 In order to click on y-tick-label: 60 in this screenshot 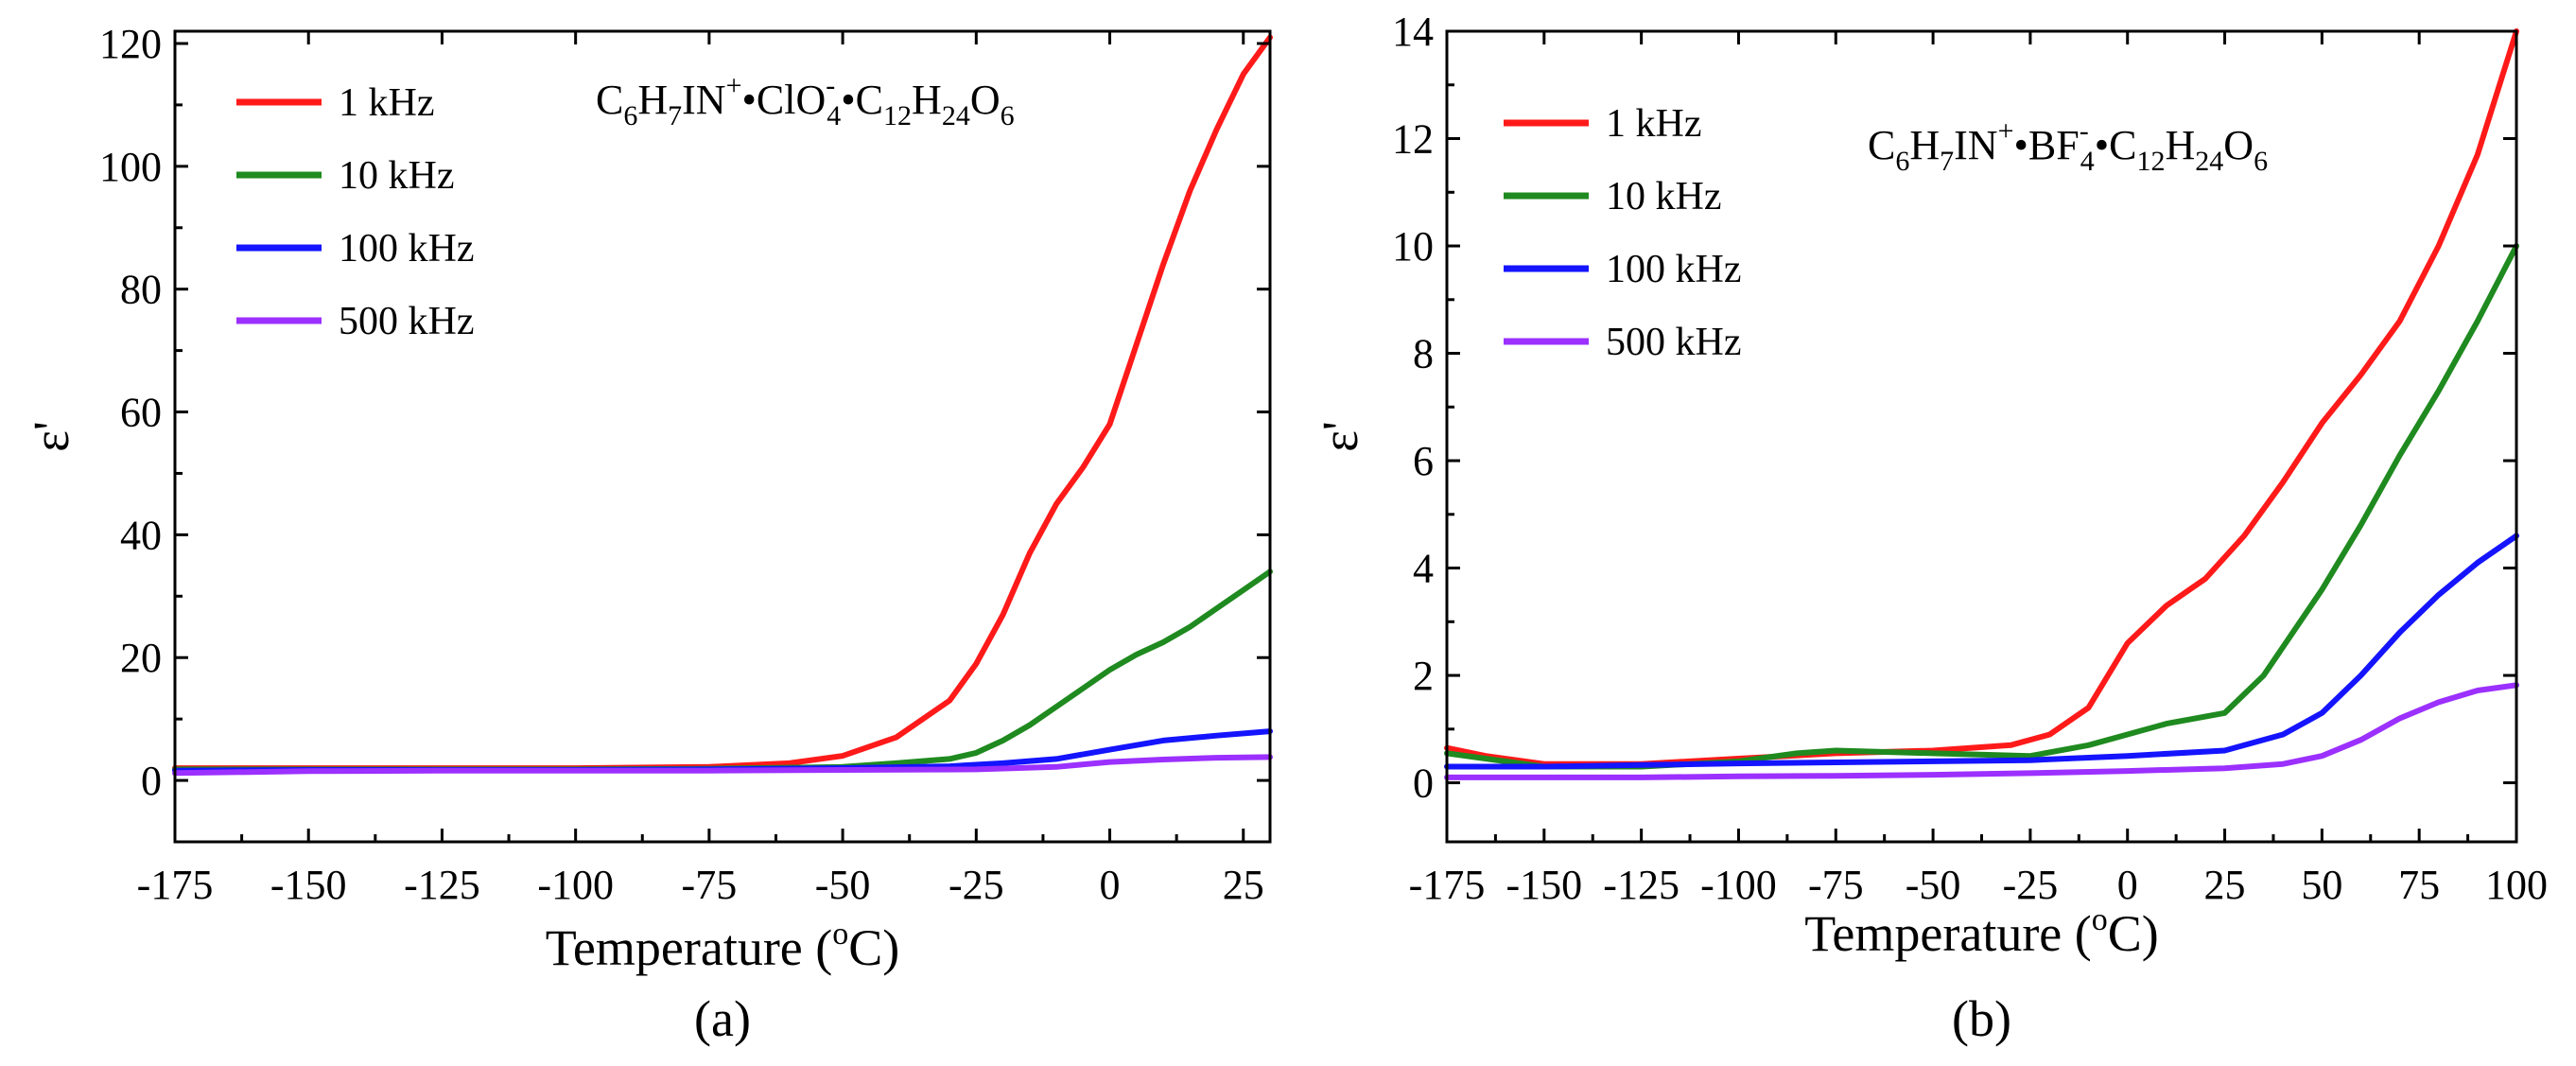, I will do `click(141, 413)`.